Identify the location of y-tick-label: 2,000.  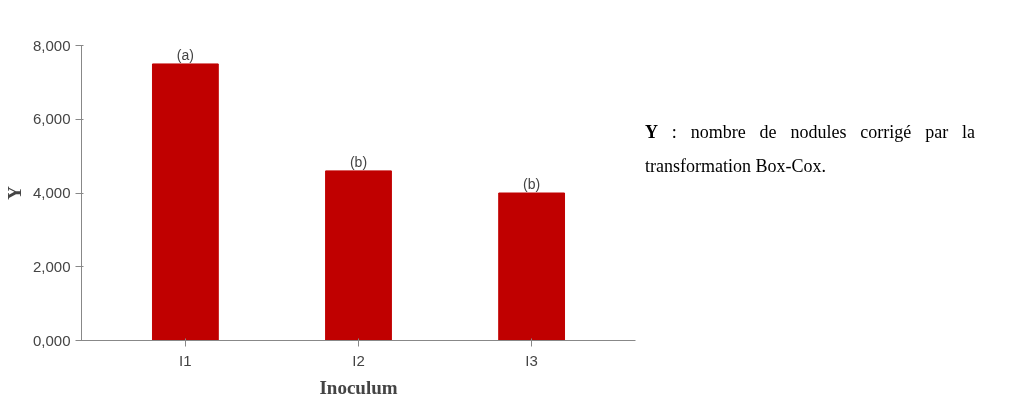
(51, 266).